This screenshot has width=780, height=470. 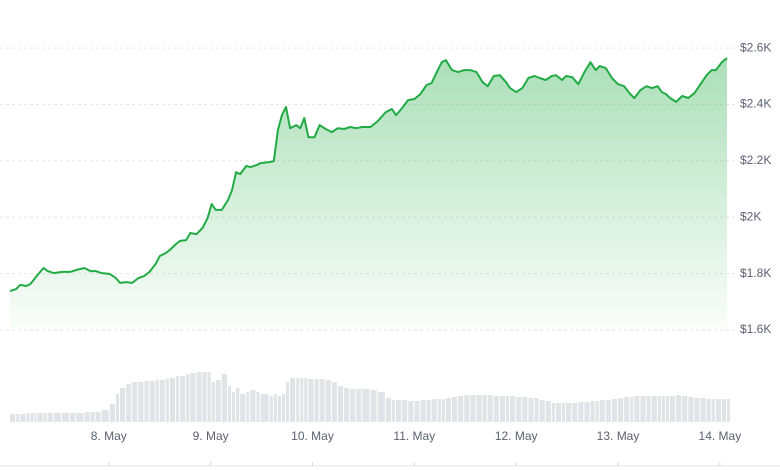 I want to click on y-tick-label: $1.6K, so click(x=755, y=329).